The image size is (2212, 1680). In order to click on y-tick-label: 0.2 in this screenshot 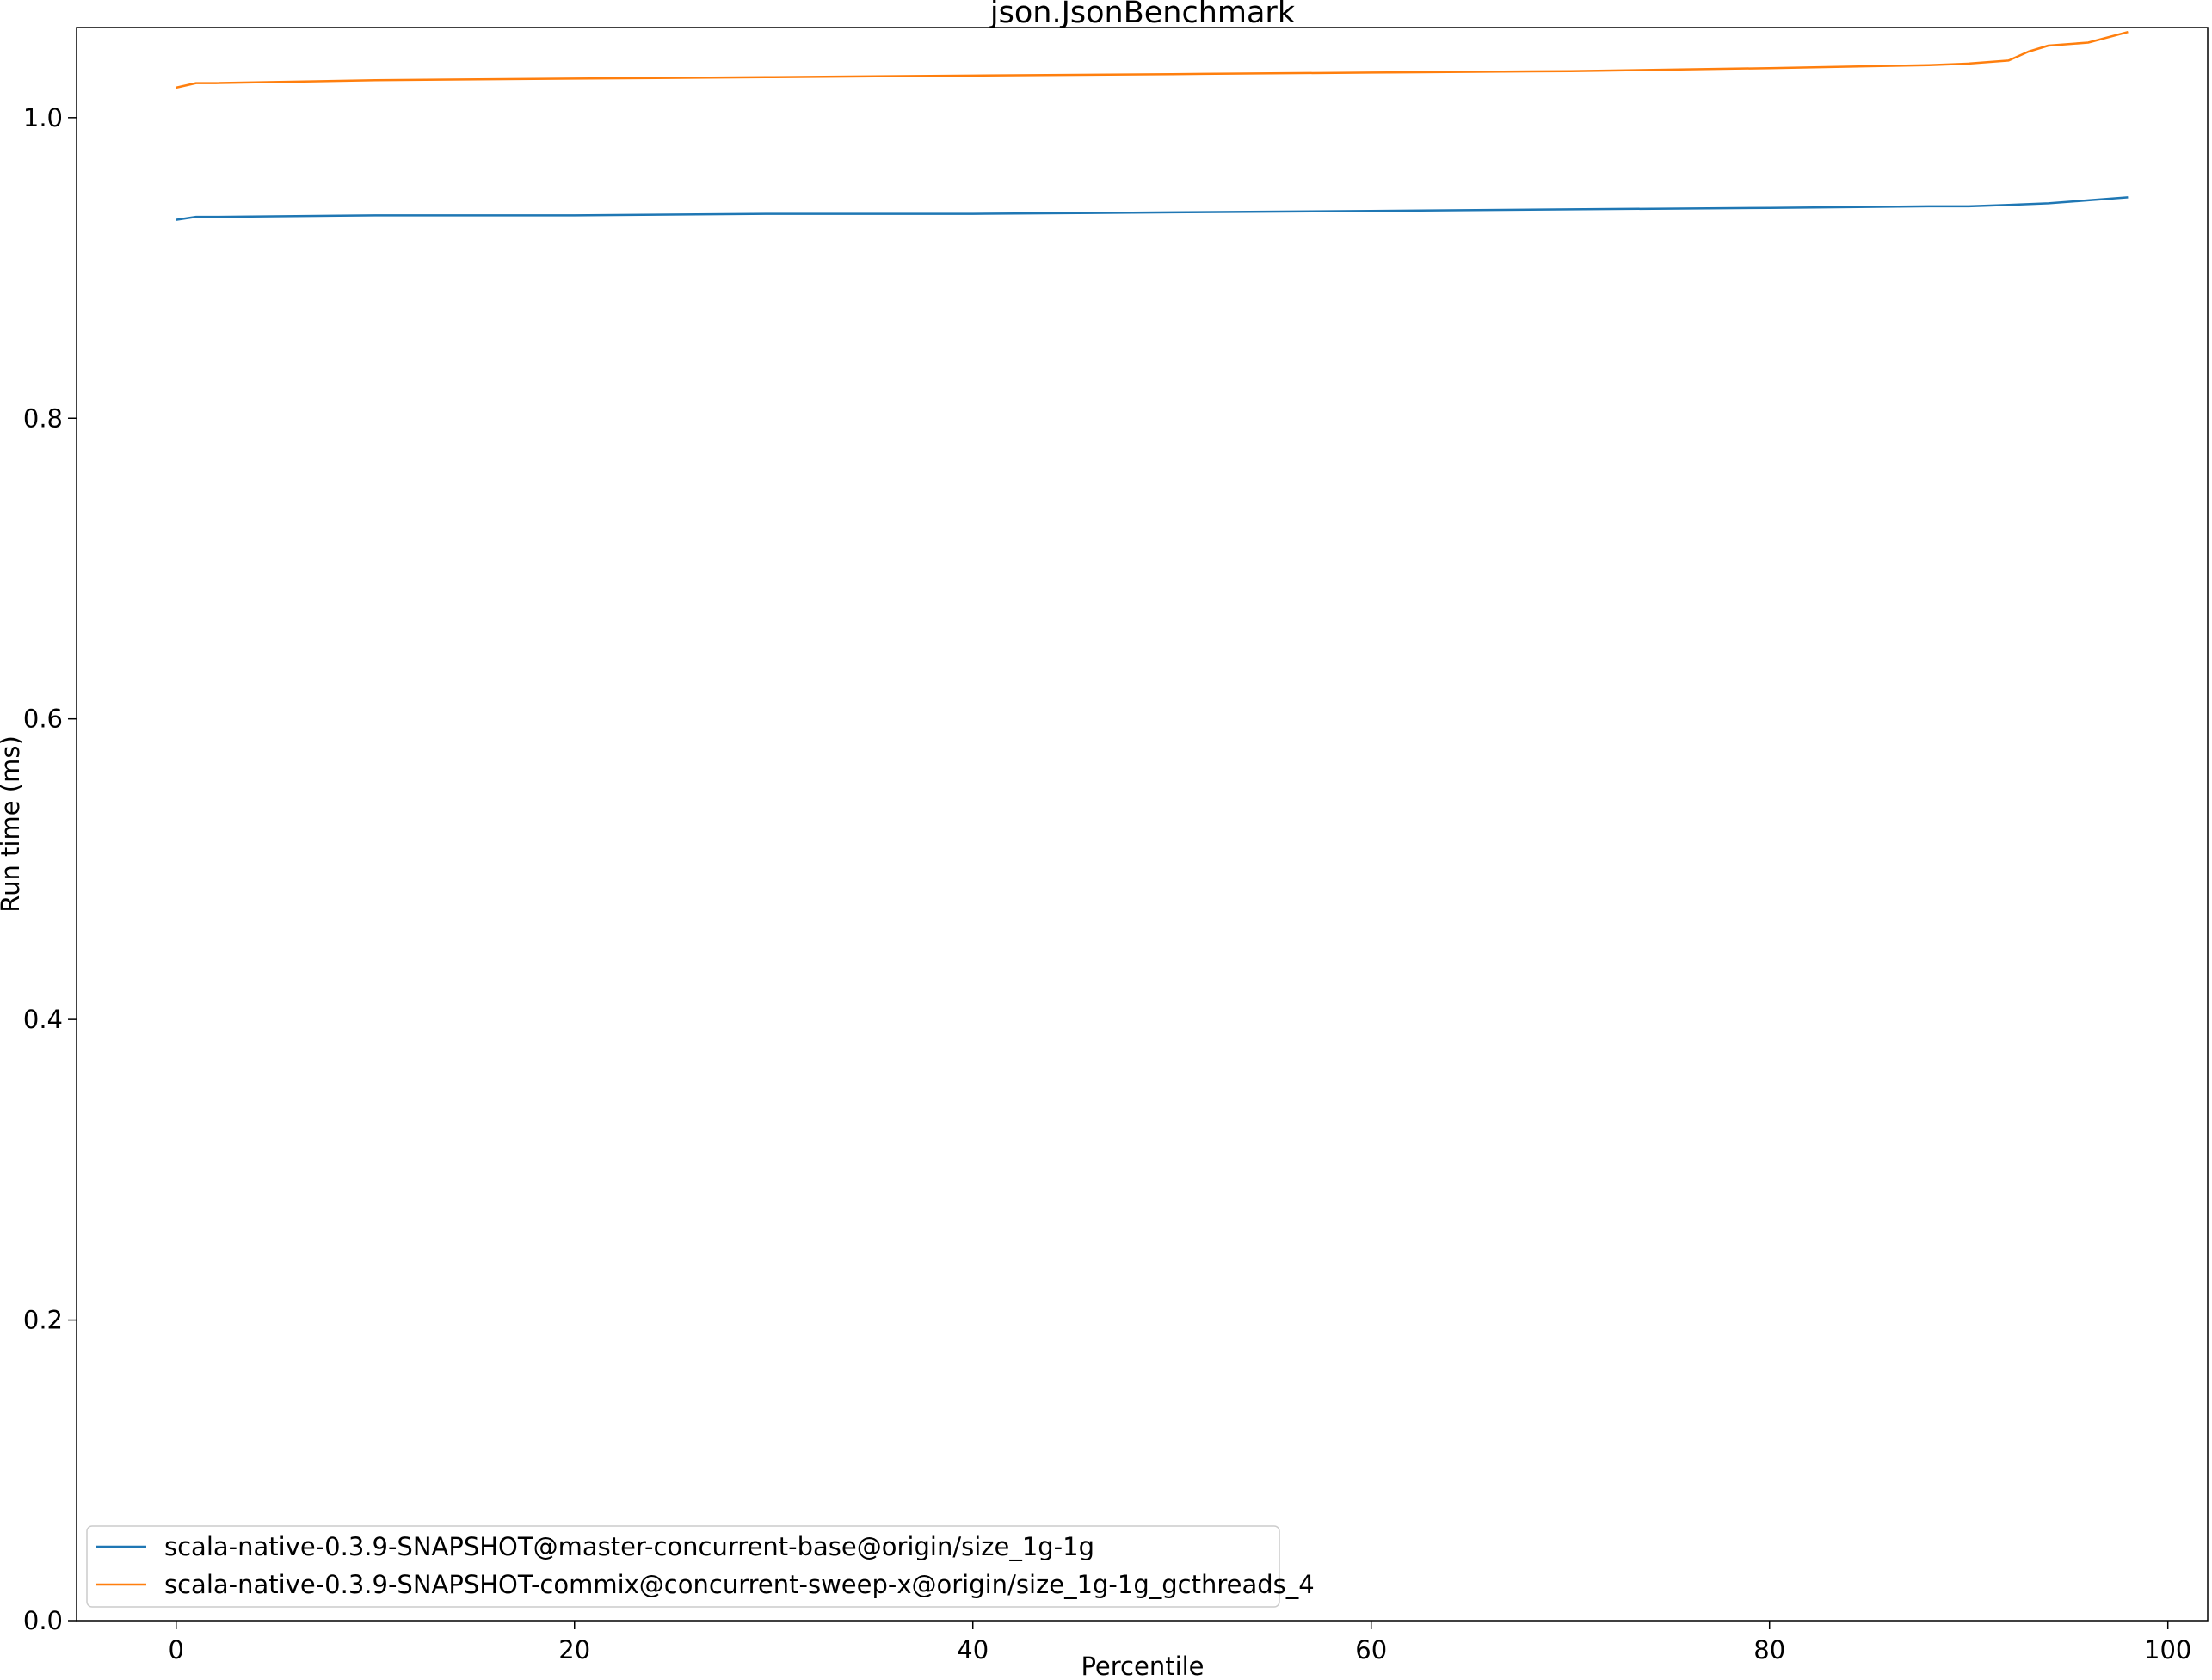, I will do `click(43, 1321)`.